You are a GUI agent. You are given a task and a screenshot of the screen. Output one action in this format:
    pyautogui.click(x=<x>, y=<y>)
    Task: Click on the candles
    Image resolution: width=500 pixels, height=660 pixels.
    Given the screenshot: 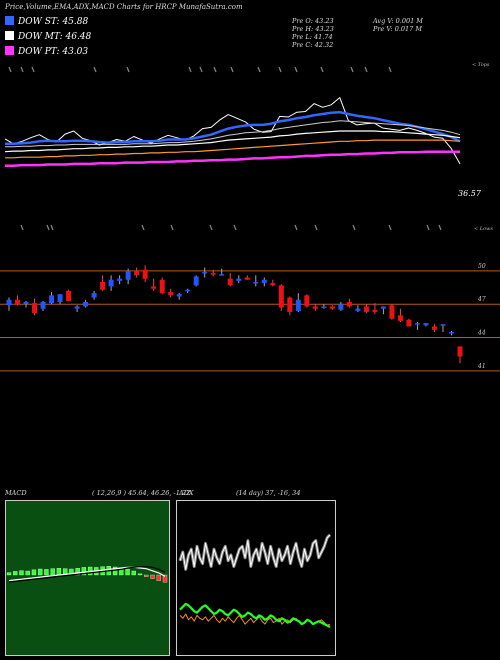 What is the action you would take?
    pyautogui.click(x=234, y=314)
    